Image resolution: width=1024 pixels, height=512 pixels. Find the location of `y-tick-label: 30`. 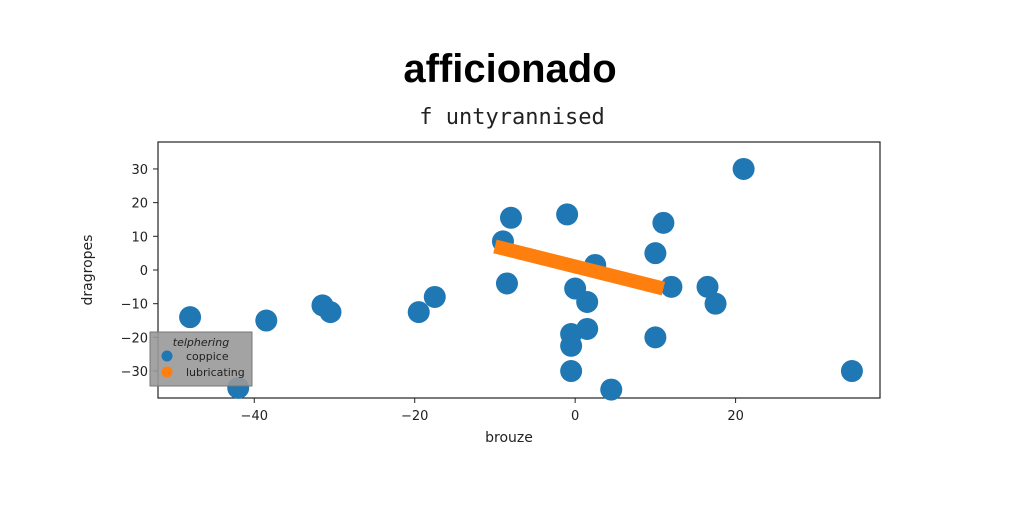

y-tick-label: 30 is located at coordinates (139, 170).